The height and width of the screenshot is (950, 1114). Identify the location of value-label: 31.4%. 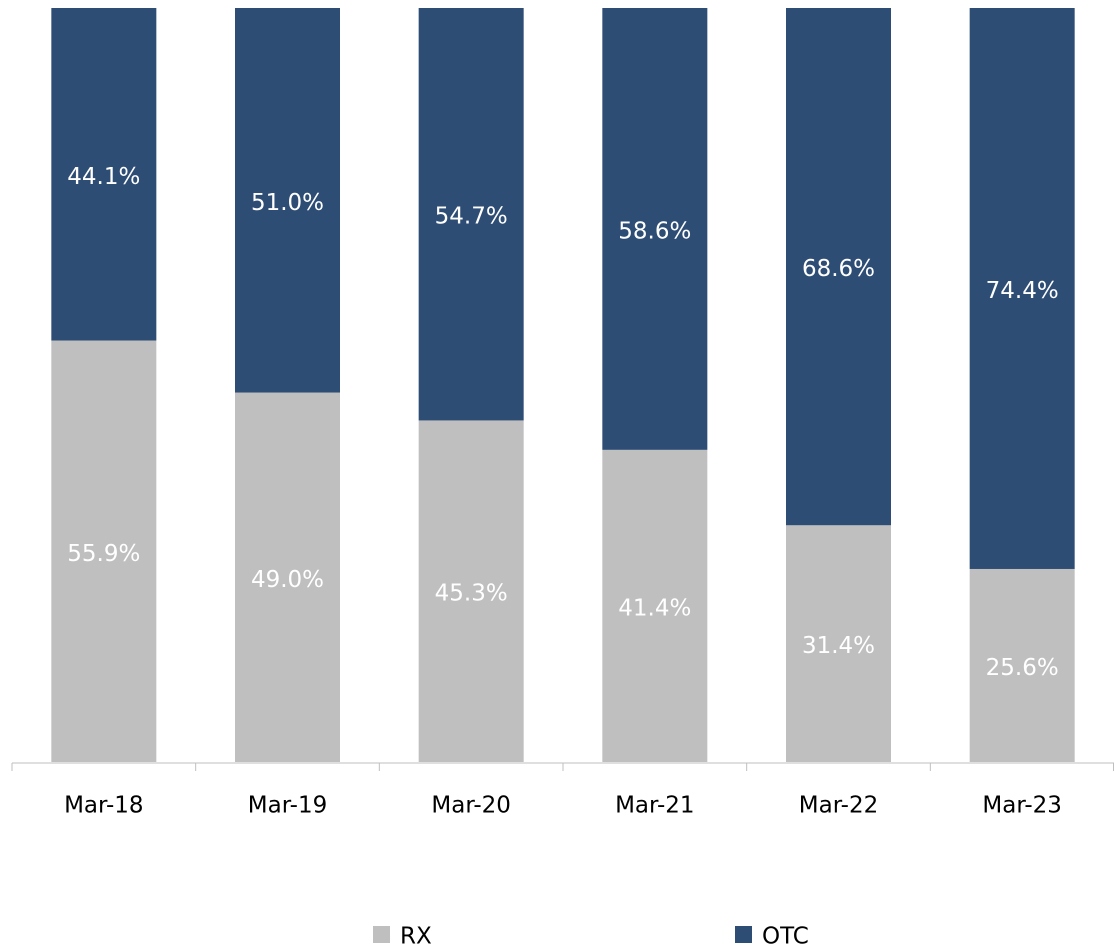
(838, 646).